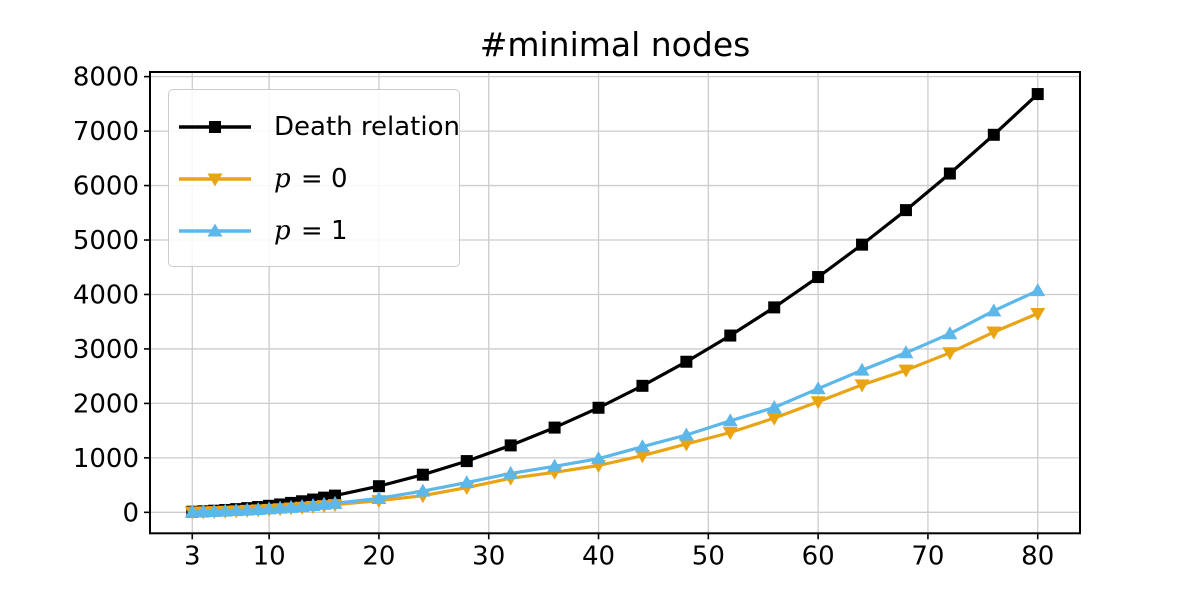  What do you see at coordinates (1037, 557) in the screenshot?
I see `x-tick-label: 80` at bounding box center [1037, 557].